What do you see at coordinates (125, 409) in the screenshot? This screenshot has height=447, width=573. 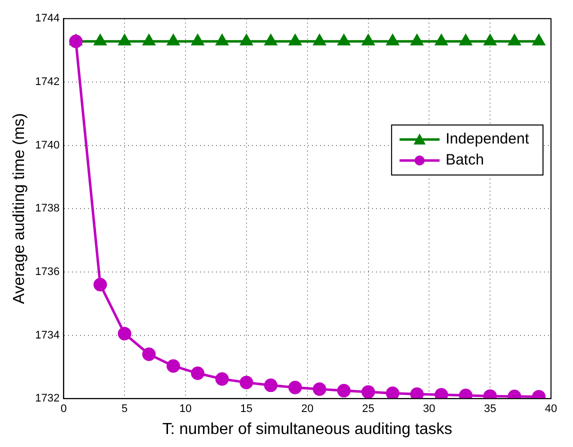 I see `x-tick-label: 5` at bounding box center [125, 409].